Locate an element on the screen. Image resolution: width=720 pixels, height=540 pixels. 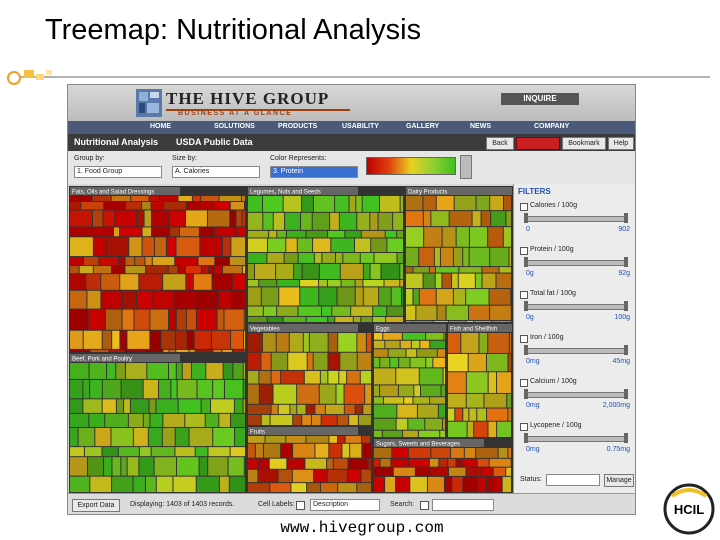
nav-item: SOLUTIONS is located at coordinates (234, 126).